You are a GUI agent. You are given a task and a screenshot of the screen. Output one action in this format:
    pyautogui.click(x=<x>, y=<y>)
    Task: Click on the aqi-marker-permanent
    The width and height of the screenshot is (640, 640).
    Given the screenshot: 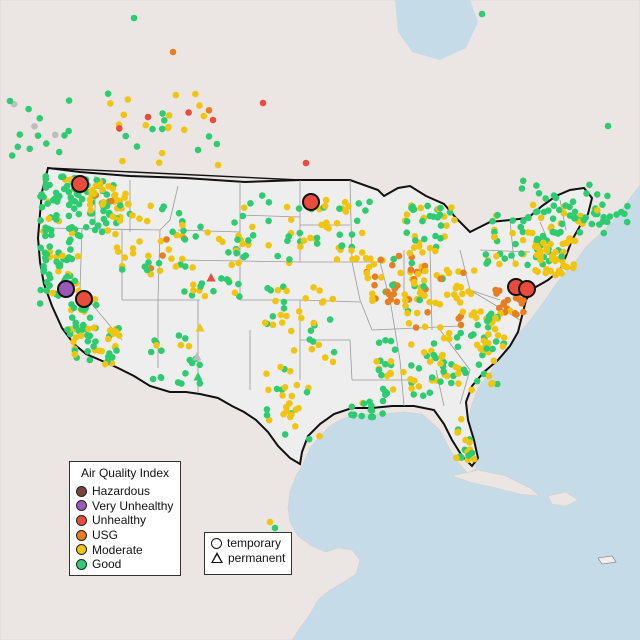 What is the action you would take?
    pyautogui.click(x=197, y=356)
    